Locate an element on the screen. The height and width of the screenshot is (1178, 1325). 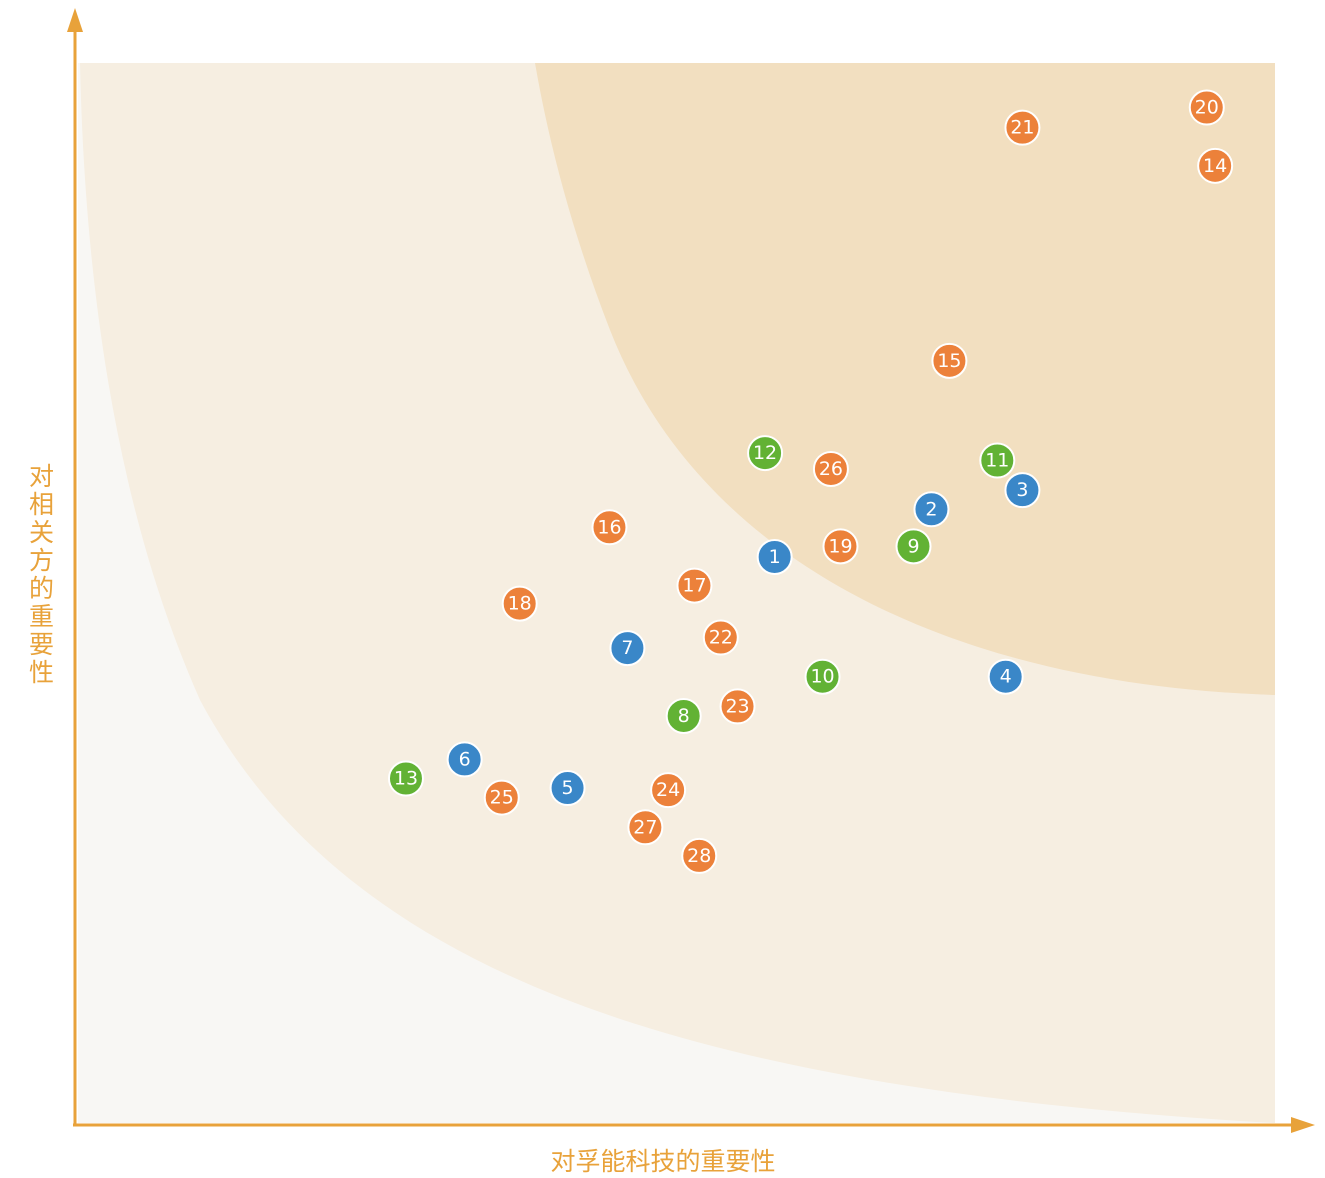
point-label: 22 is located at coordinates (721, 638).